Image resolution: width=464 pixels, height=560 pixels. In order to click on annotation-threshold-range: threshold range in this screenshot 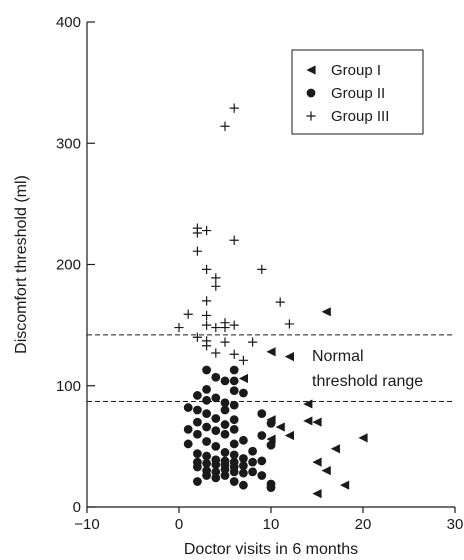, I will do `click(367, 381)`.